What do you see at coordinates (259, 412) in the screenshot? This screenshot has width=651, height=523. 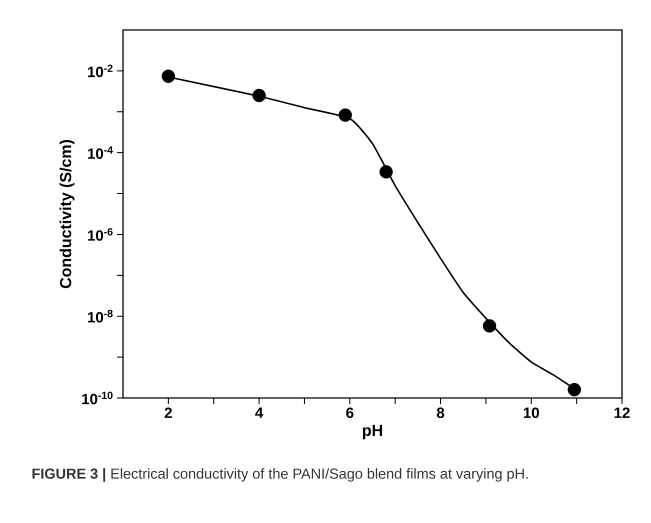 I see `x-tick-label: 4` at bounding box center [259, 412].